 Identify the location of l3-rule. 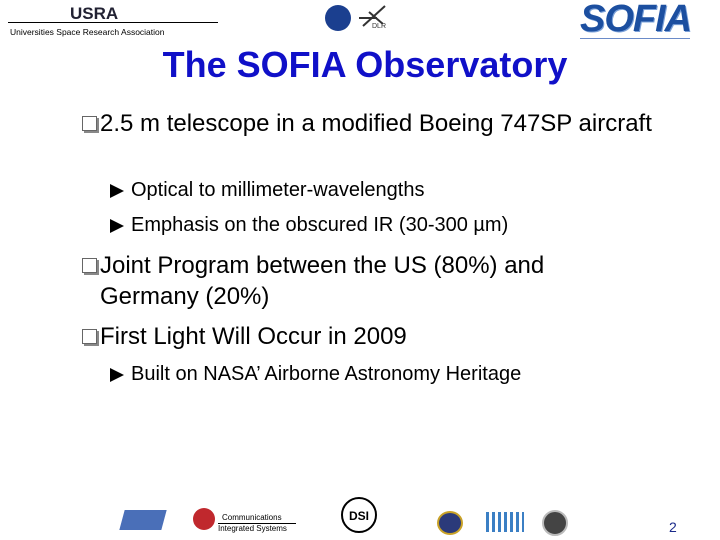
(257, 523).